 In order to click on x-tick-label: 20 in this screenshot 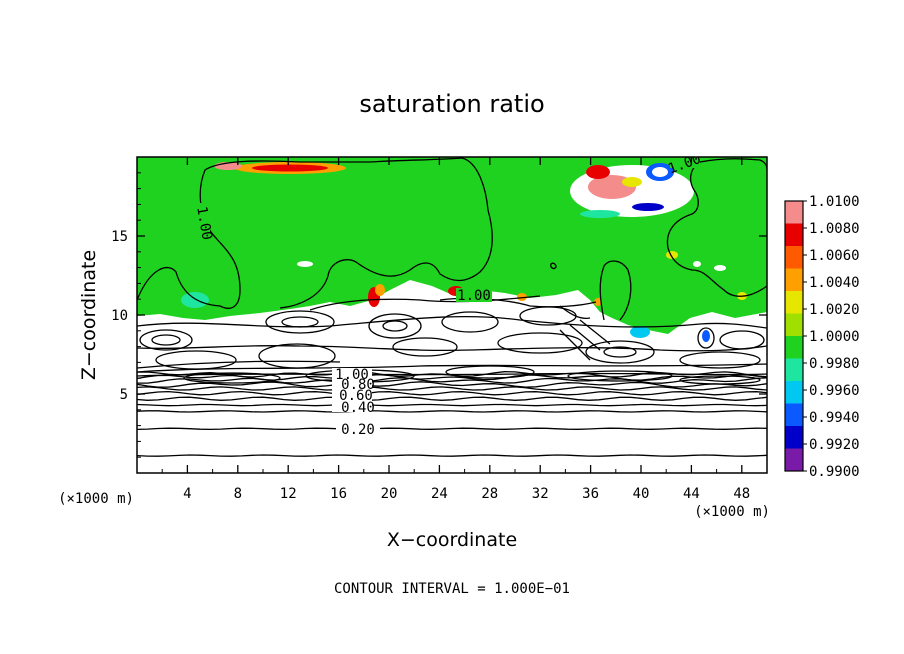, I will do `click(389, 494)`.